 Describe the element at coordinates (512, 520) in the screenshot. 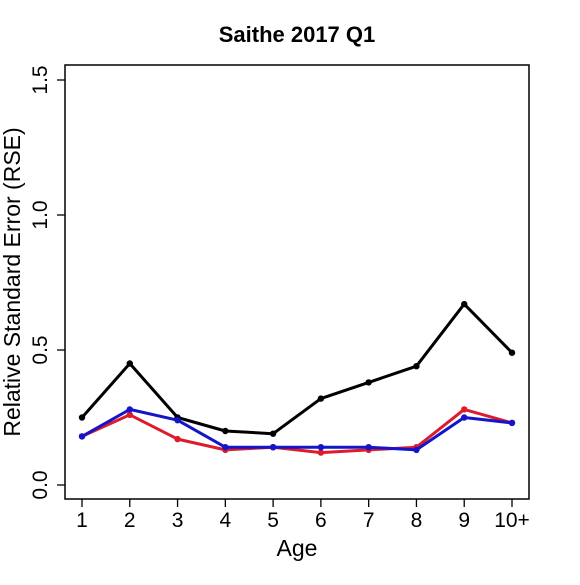

I see `x-tick-label: 10+` at that location.